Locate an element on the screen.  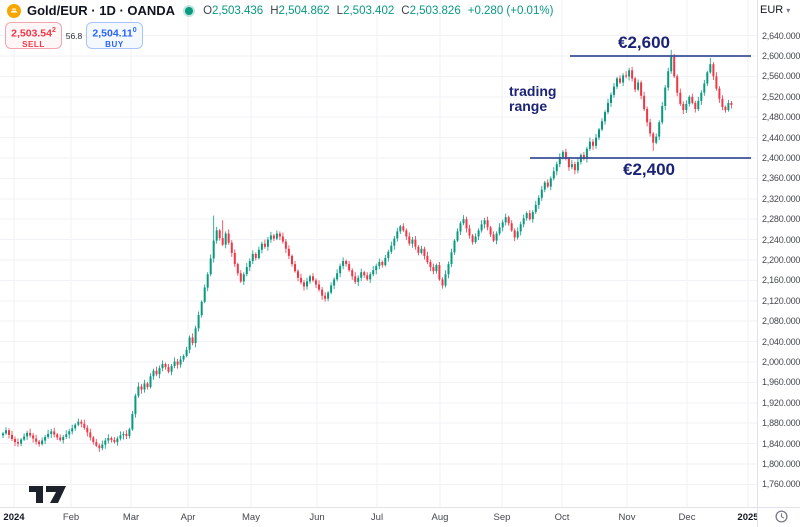
price-tick-label: 1,800.000 is located at coordinates (781, 464).